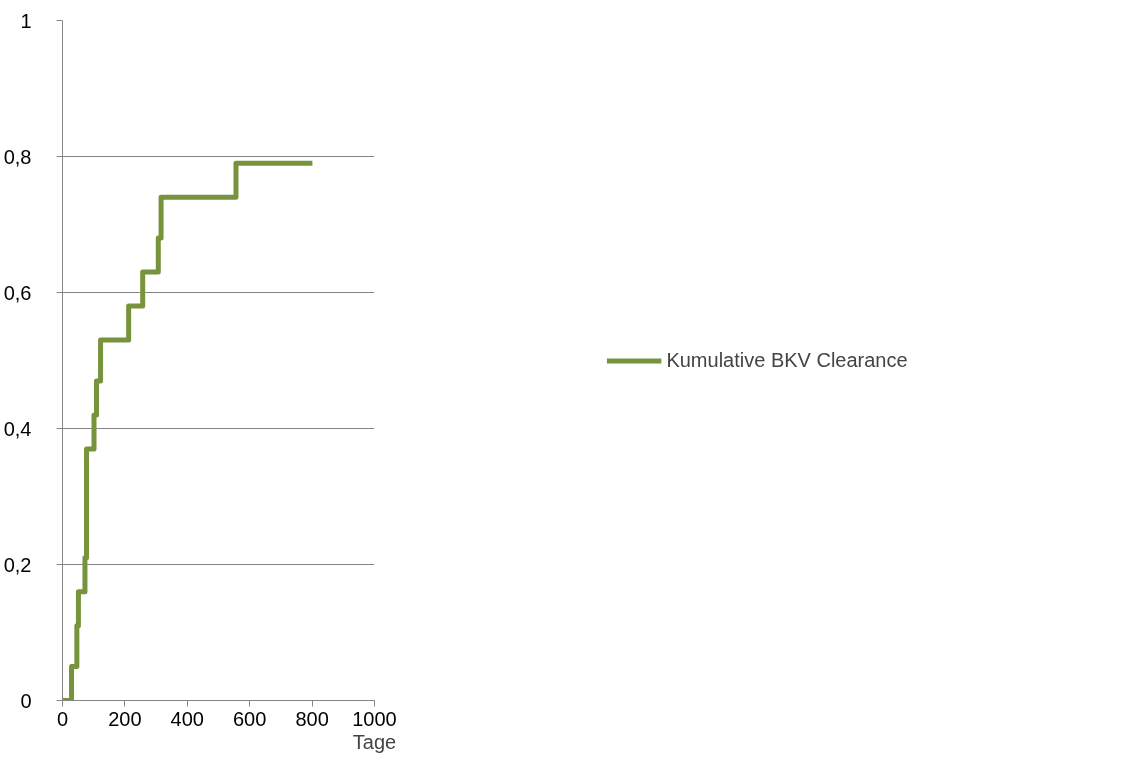 This screenshot has height=762, width=1148. What do you see at coordinates (374, 718) in the screenshot?
I see `x-tick-label: 1000` at bounding box center [374, 718].